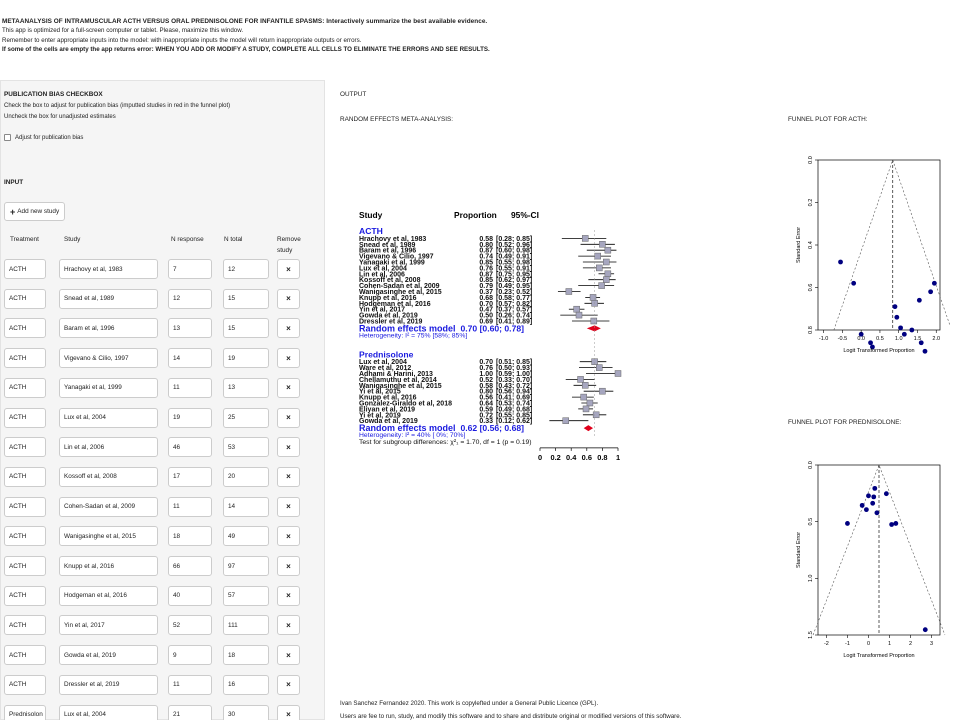 This screenshot has height=720, width=960. What do you see at coordinates (35, 211) in the screenshot?
I see `add-study-button: + Add new study` at bounding box center [35, 211].